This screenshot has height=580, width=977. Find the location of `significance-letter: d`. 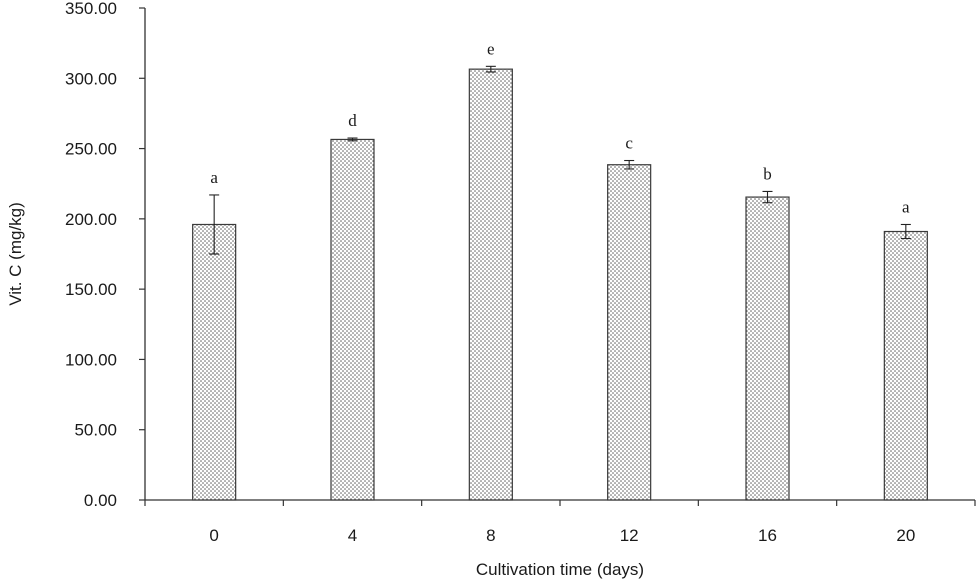

significance-letter: d is located at coordinates (352, 120).